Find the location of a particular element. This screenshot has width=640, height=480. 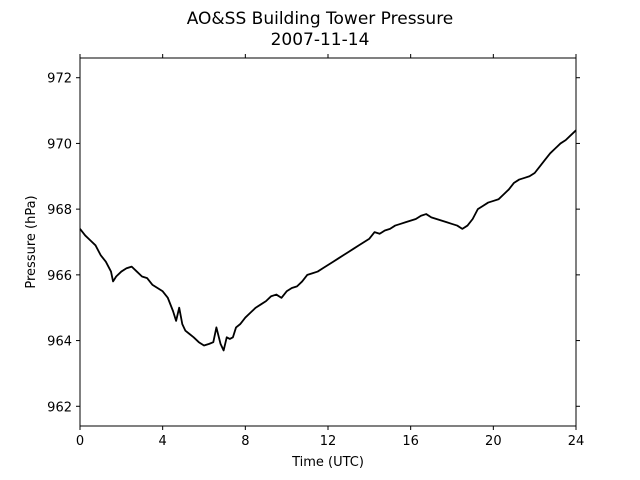

chart-title: AO&SS Building Tower Pressure is located at coordinates (320, 19).